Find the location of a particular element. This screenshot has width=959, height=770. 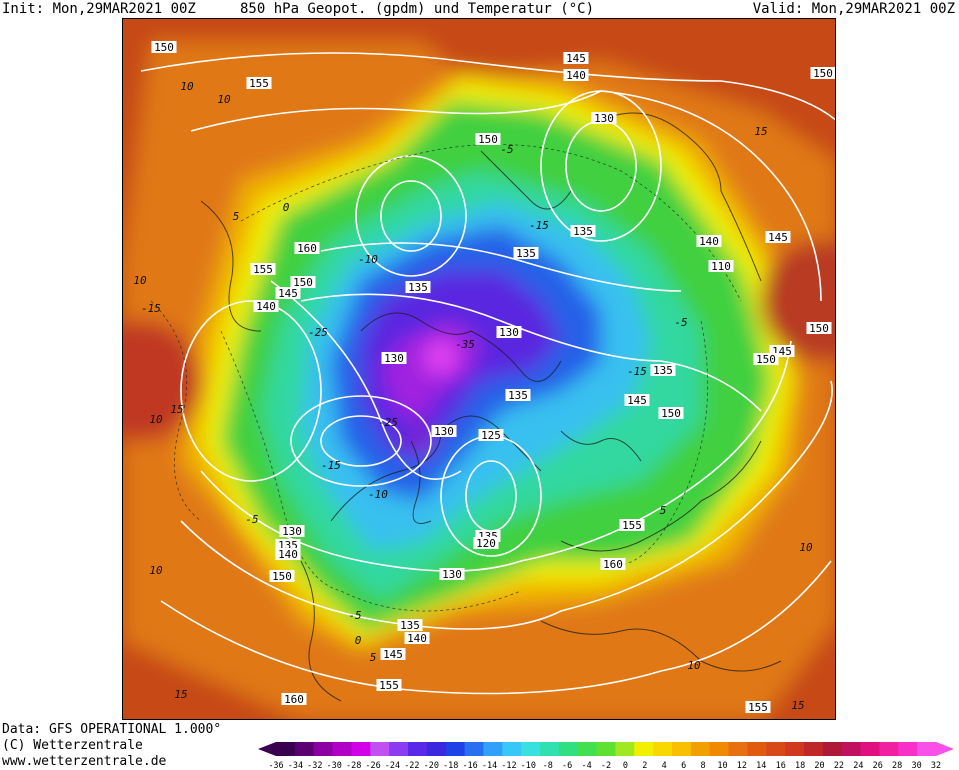

colorbar-tick-label: 8 is located at coordinates (702, 765).